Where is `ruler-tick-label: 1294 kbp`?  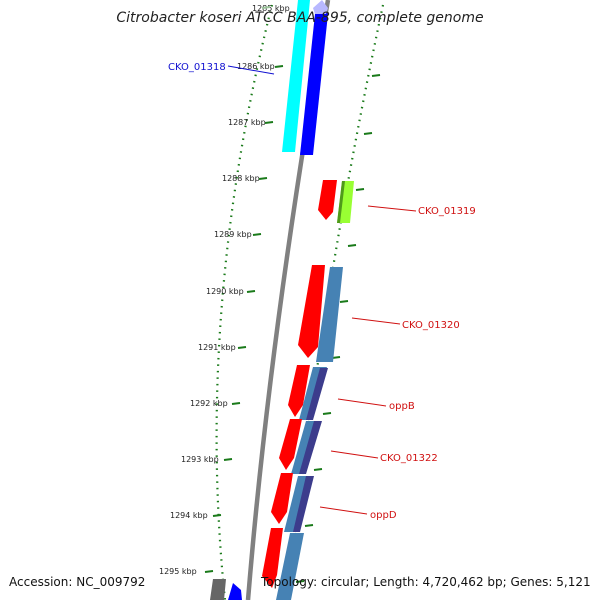
ruler-tick-label: 1294 kbp is located at coordinates (189, 515).